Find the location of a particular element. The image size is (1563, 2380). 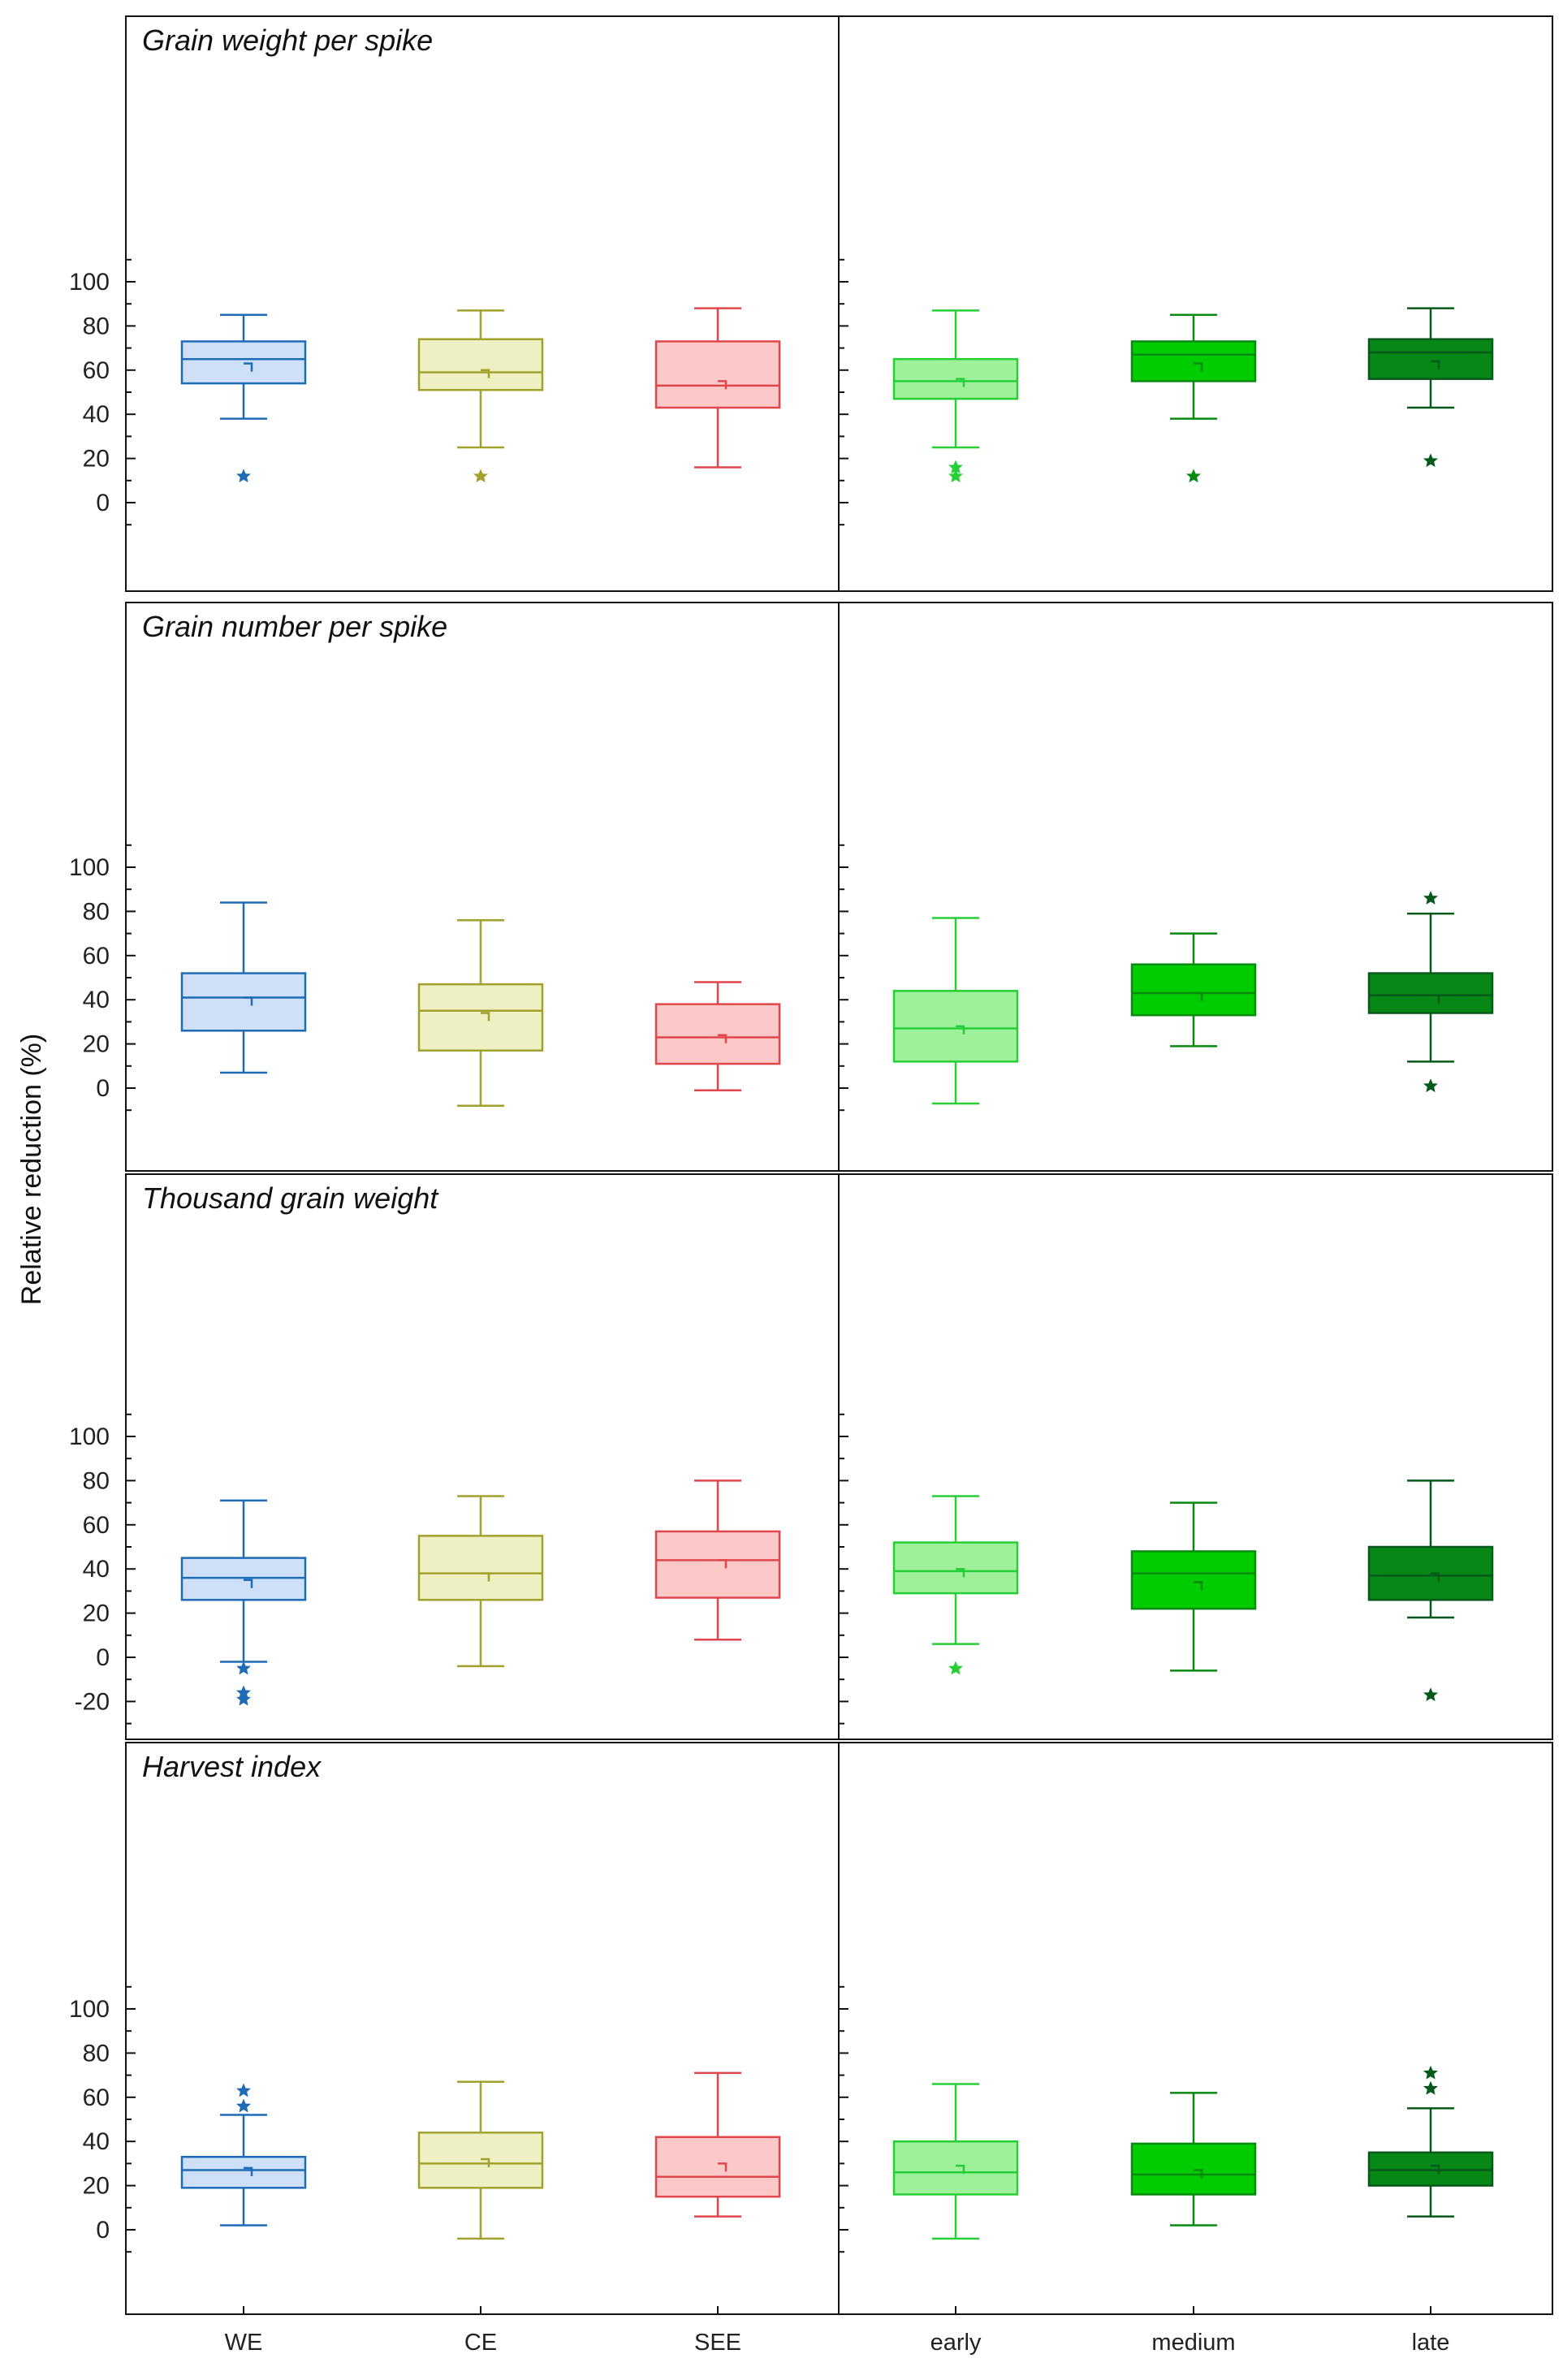

x-tick-label-we: WE is located at coordinates (244, 2343).